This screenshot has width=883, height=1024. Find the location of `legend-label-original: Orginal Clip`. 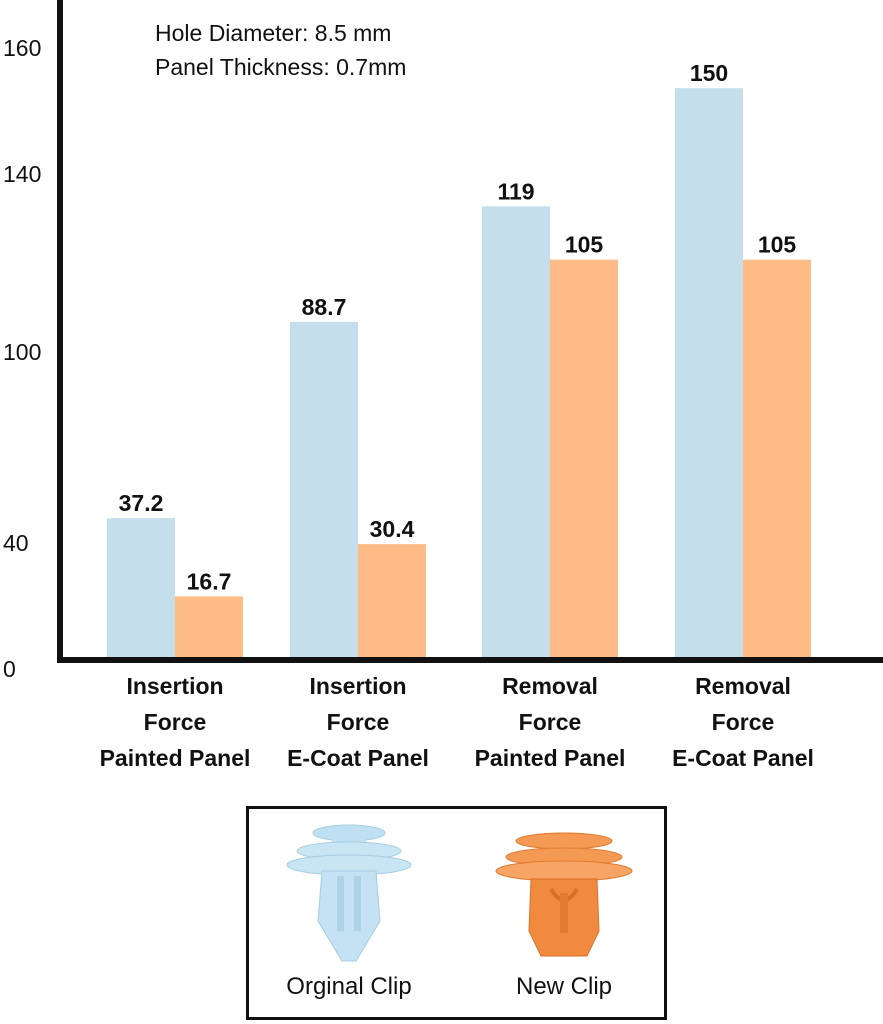

legend-label-original: Orginal Clip is located at coordinates (349, 986).